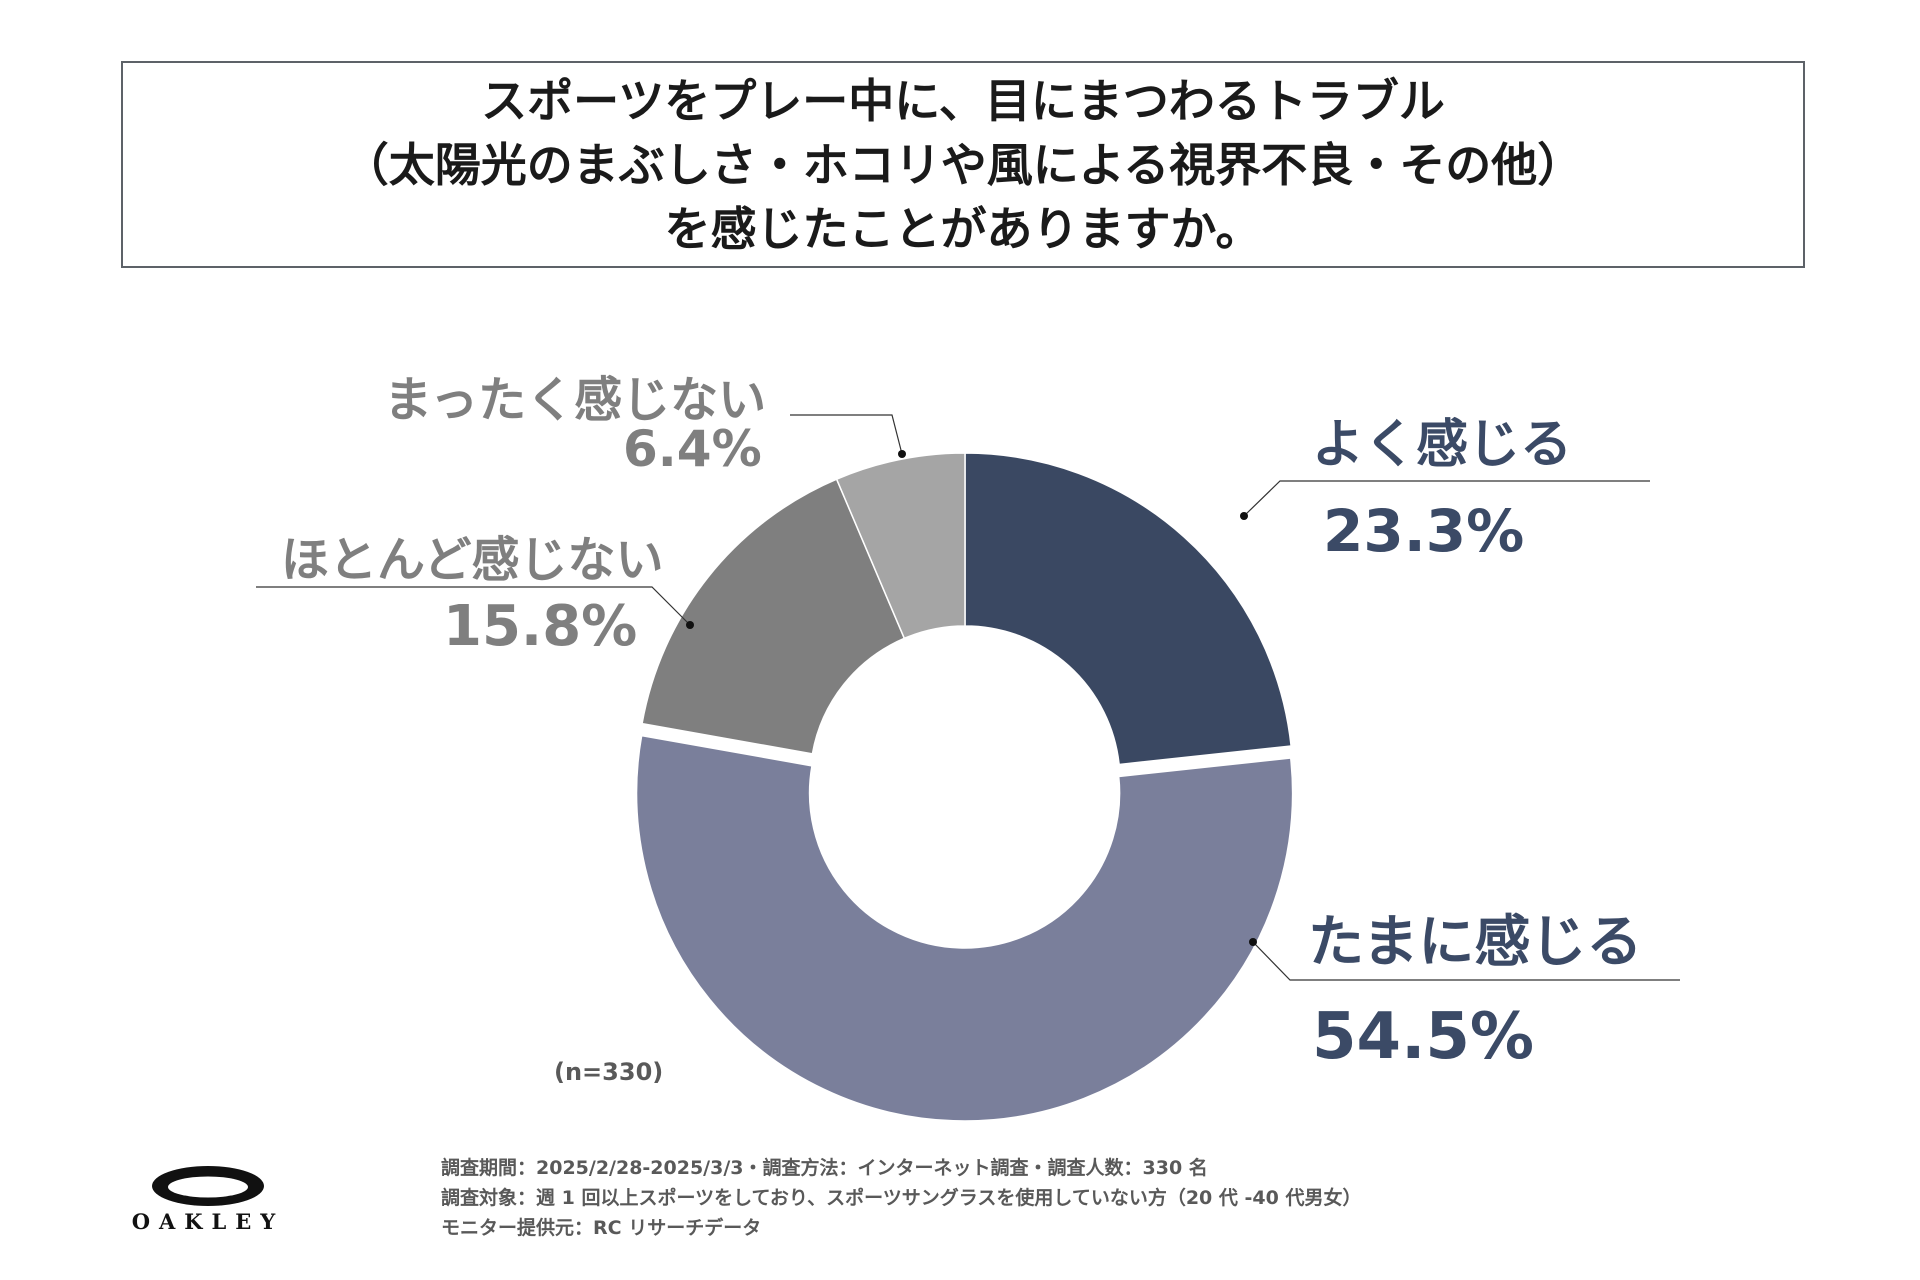 The height and width of the screenshot is (1280, 1920). Describe the element at coordinates (964, 928) in the screenshot. I see `slice-sometimes` at that location.